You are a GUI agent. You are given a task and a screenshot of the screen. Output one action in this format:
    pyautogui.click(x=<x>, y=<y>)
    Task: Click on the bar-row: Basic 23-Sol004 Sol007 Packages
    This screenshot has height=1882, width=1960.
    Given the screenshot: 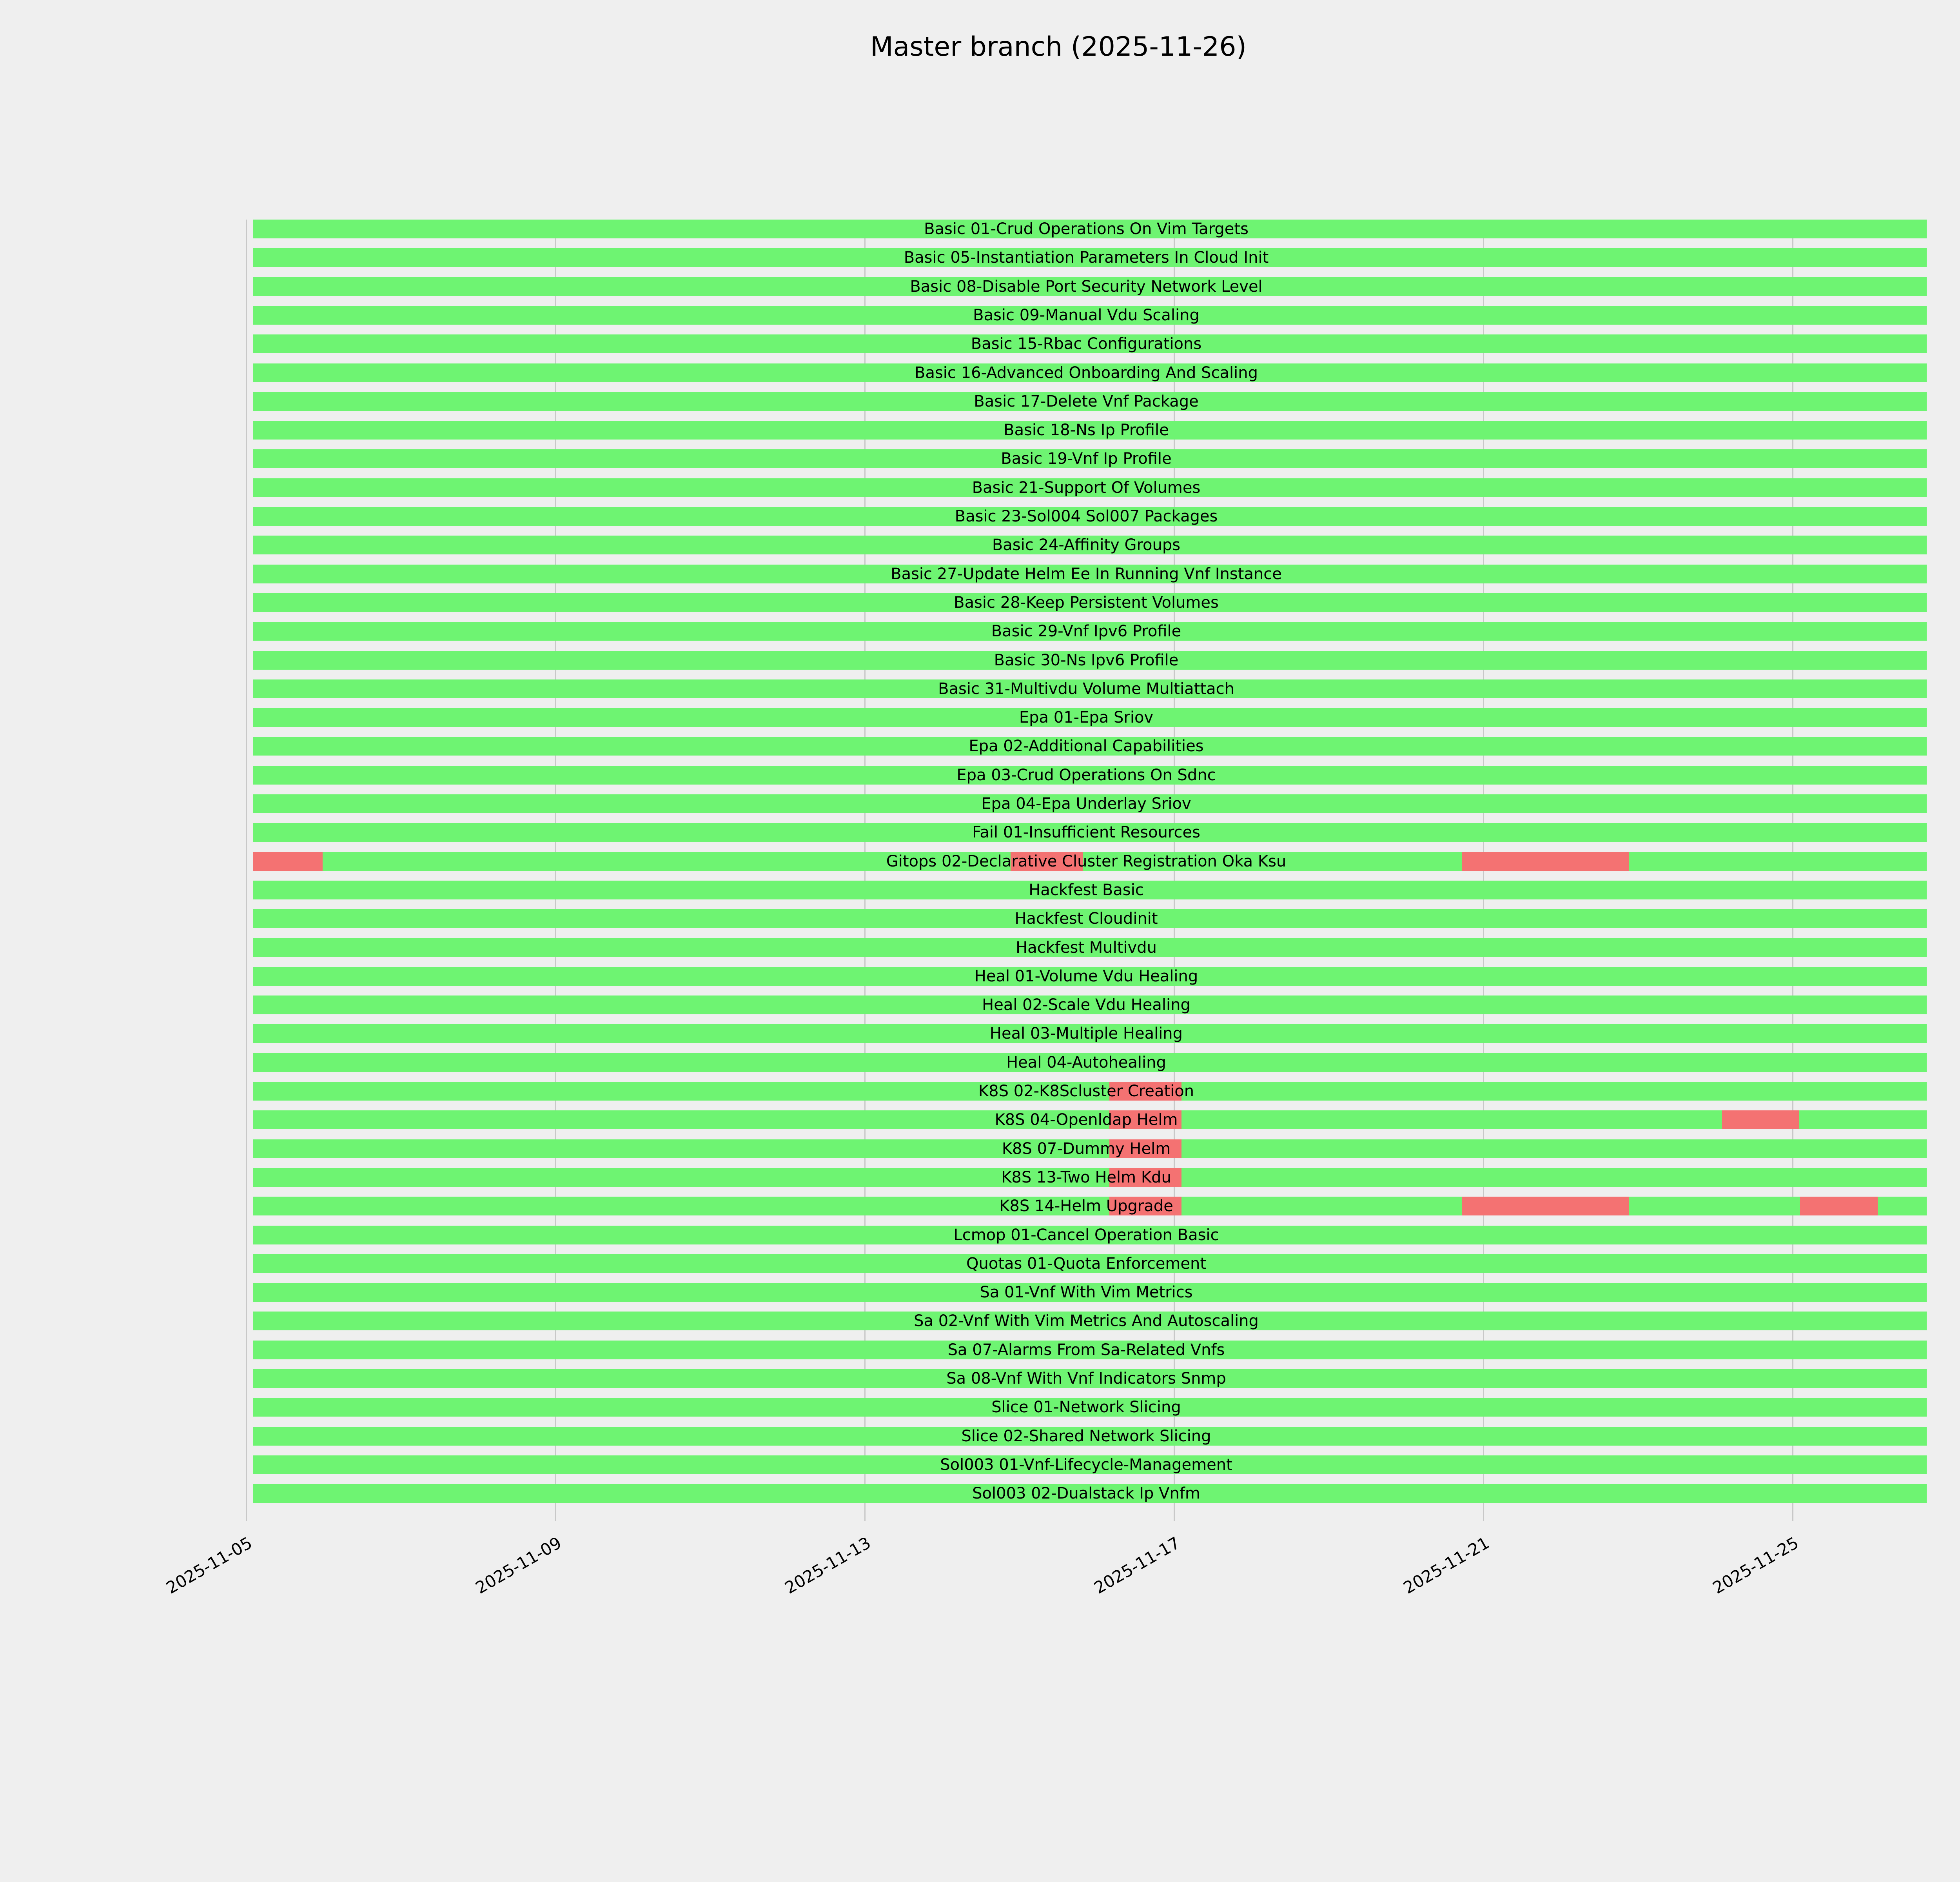 What is the action you would take?
    pyautogui.click(x=1086, y=516)
    